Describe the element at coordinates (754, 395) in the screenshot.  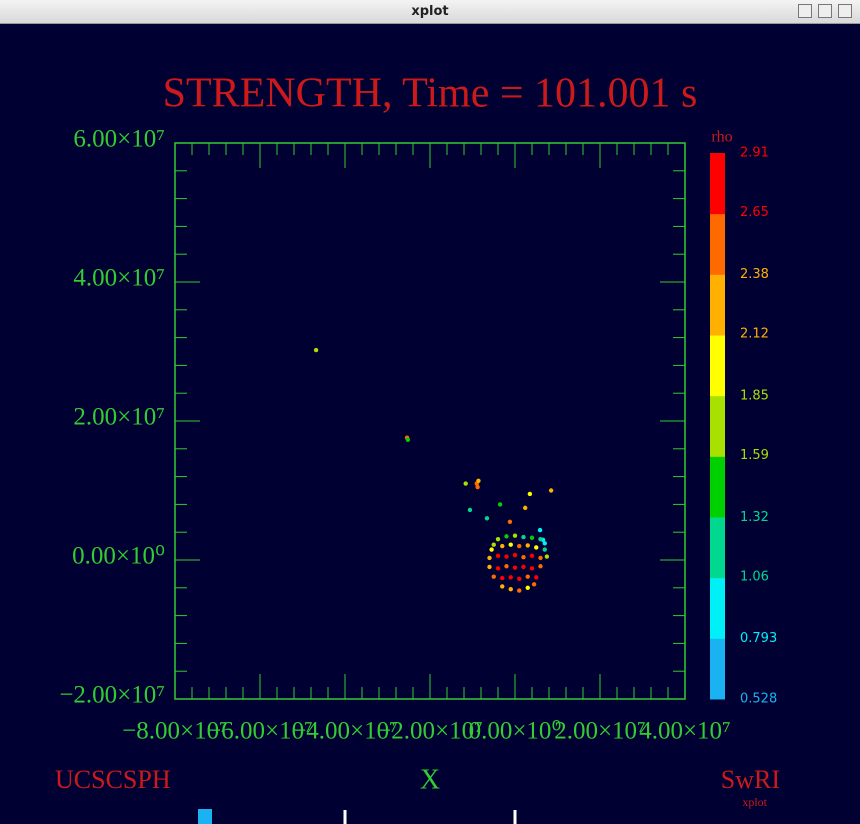
I see `colorbar-tick-label: 1.85` at that location.